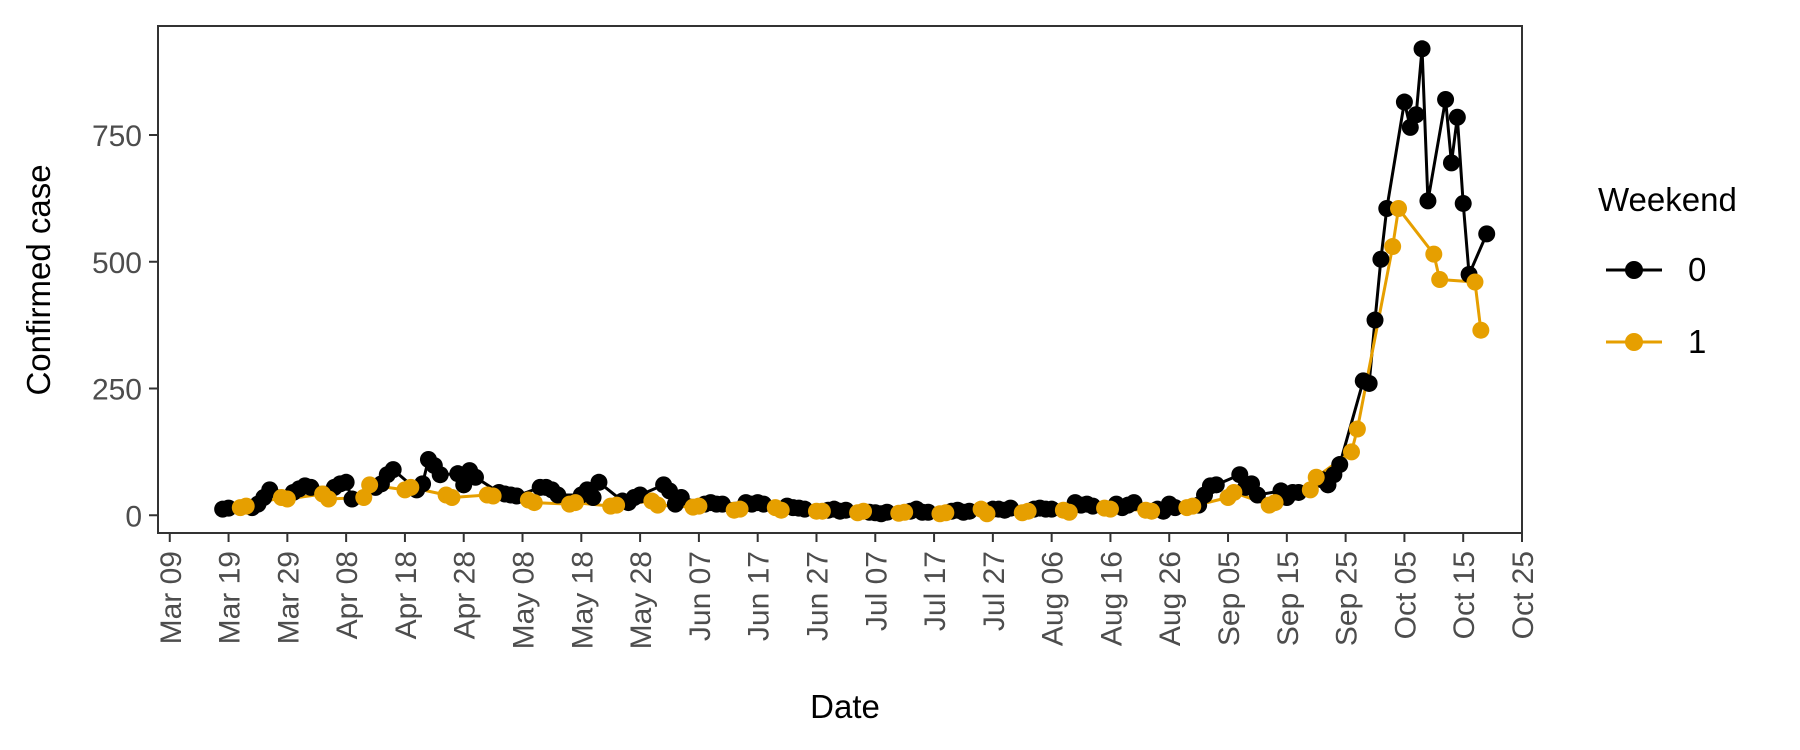 This screenshot has width=1800, height=750. I want to click on y-axis: 0 250 500 750, so click(125, 326).